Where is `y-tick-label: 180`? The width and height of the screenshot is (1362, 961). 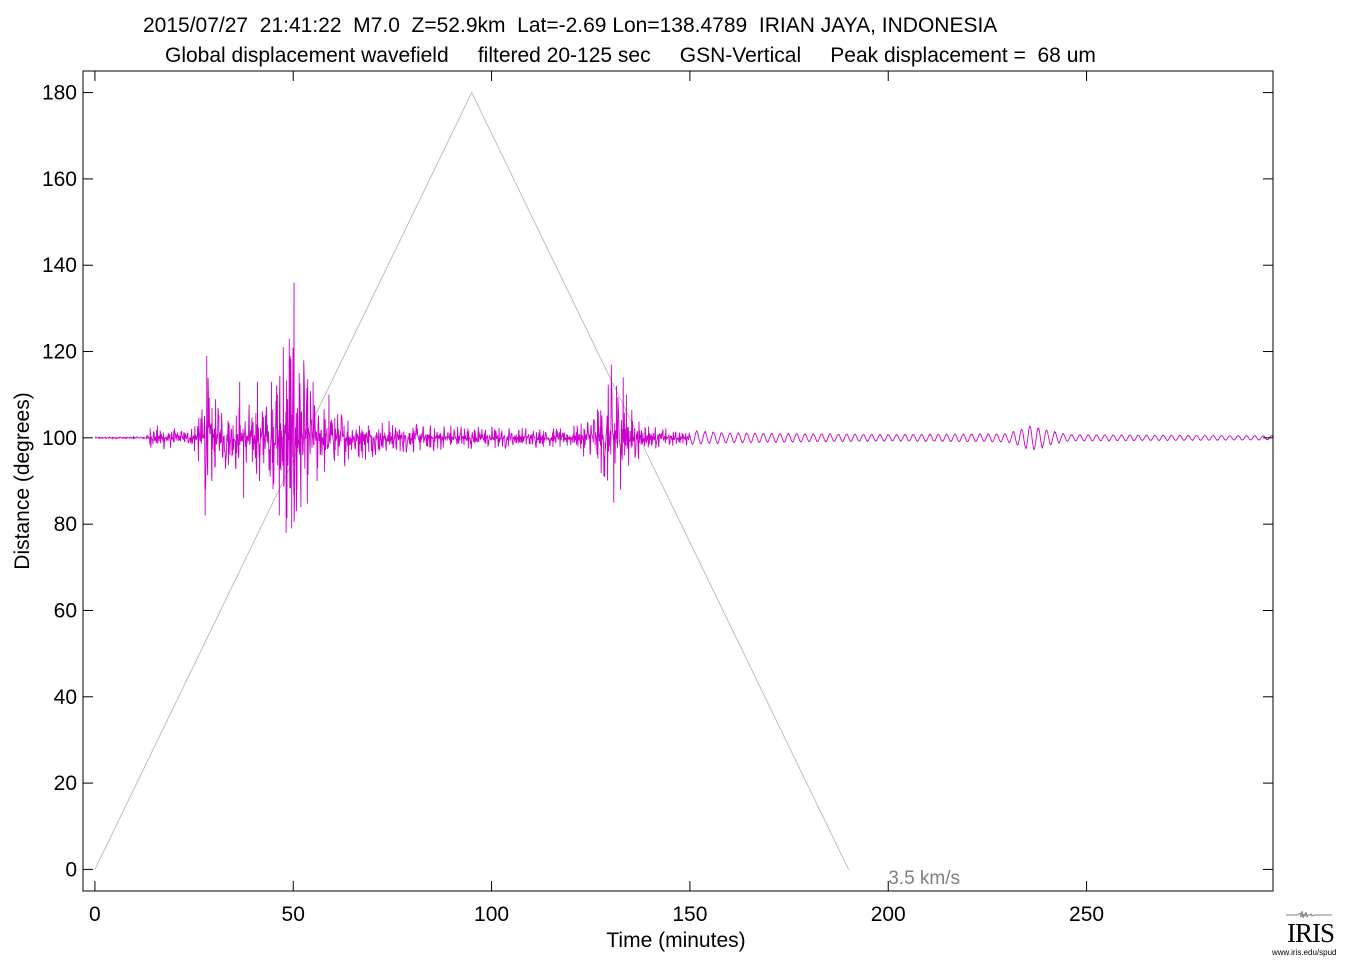 y-tick-label: 180 is located at coordinates (59, 93).